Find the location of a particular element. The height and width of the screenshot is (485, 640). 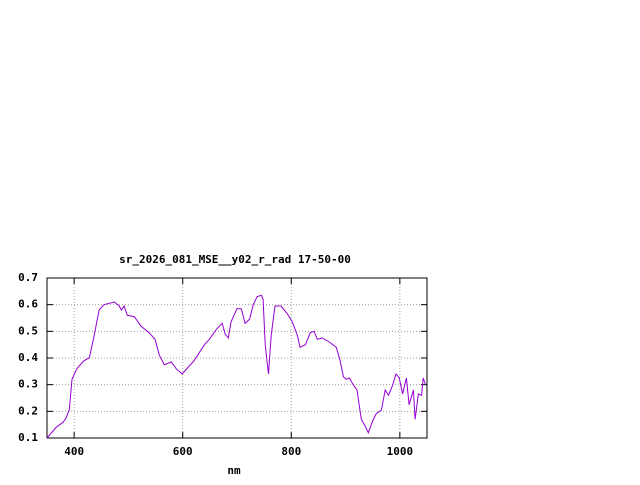

x-tick-label: 400 is located at coordinates (74, 451).